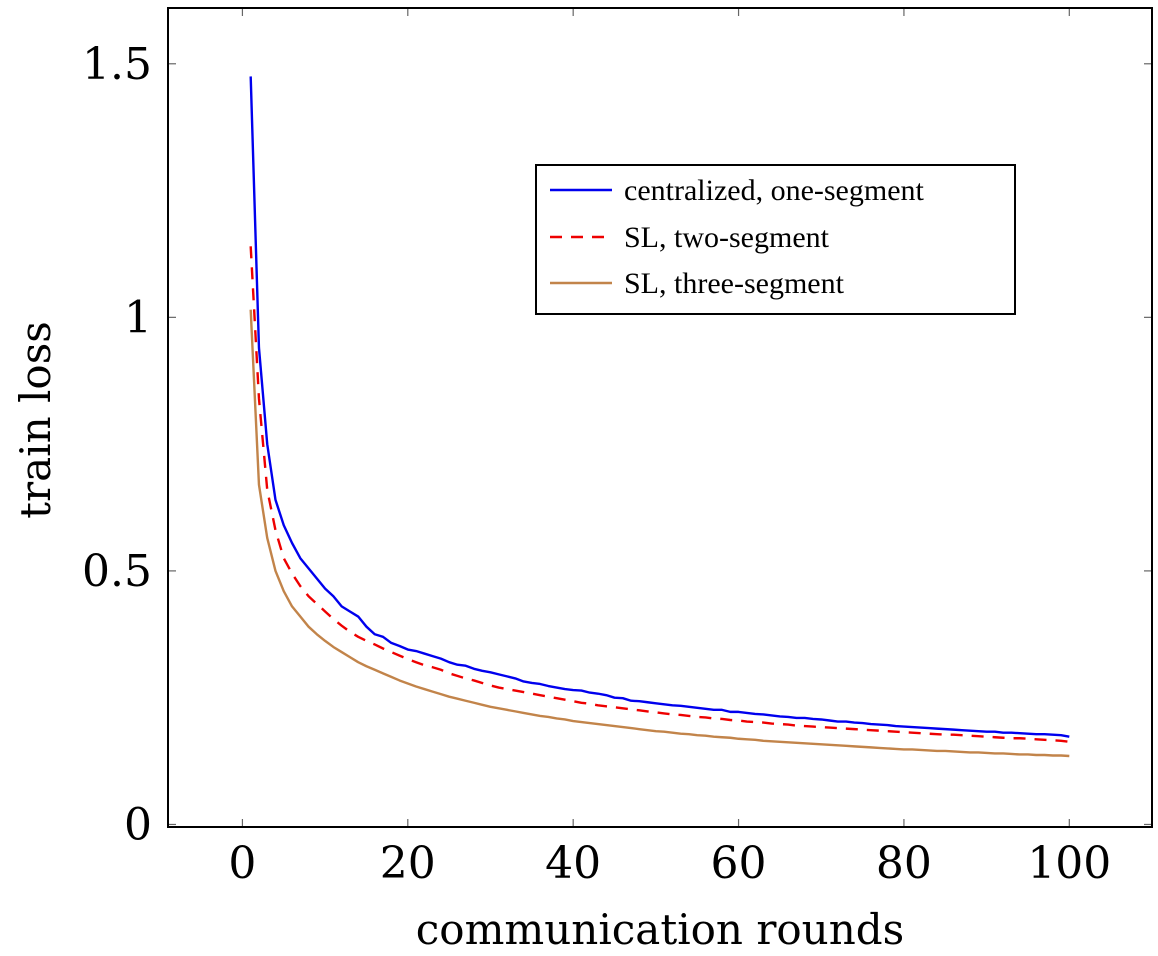 The width and height of the screenshot is (1158, 956). Describe the element at coordinates (138, 824) in the screenshot. I see `y-tick-label: 0` at that location.